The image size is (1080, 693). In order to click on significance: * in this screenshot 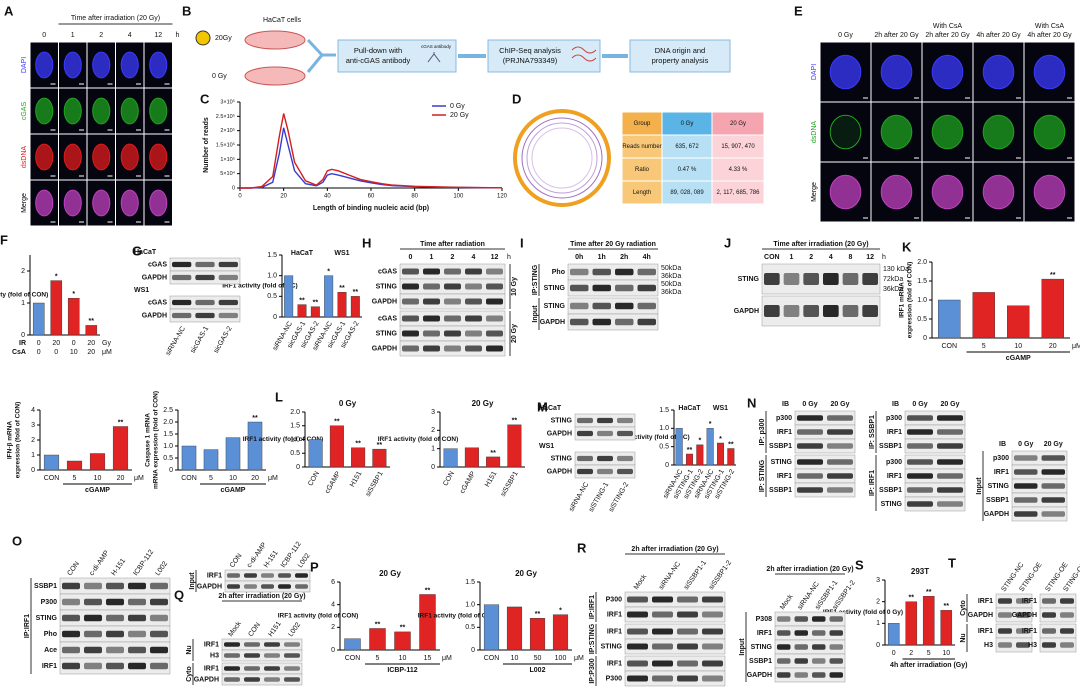, I will do `click(560, 610)`.